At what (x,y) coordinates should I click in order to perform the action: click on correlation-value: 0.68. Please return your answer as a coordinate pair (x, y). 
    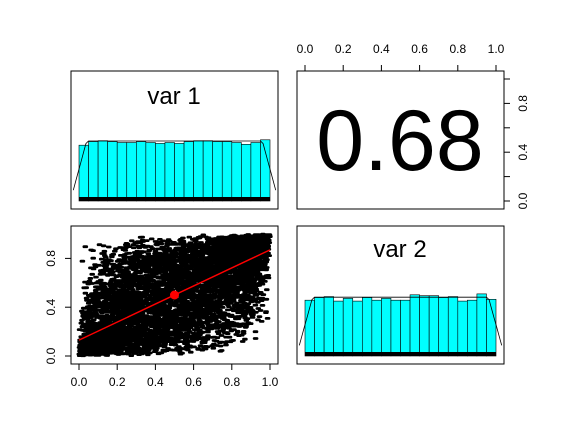
    Looking at the image, I should click on (399, 141).